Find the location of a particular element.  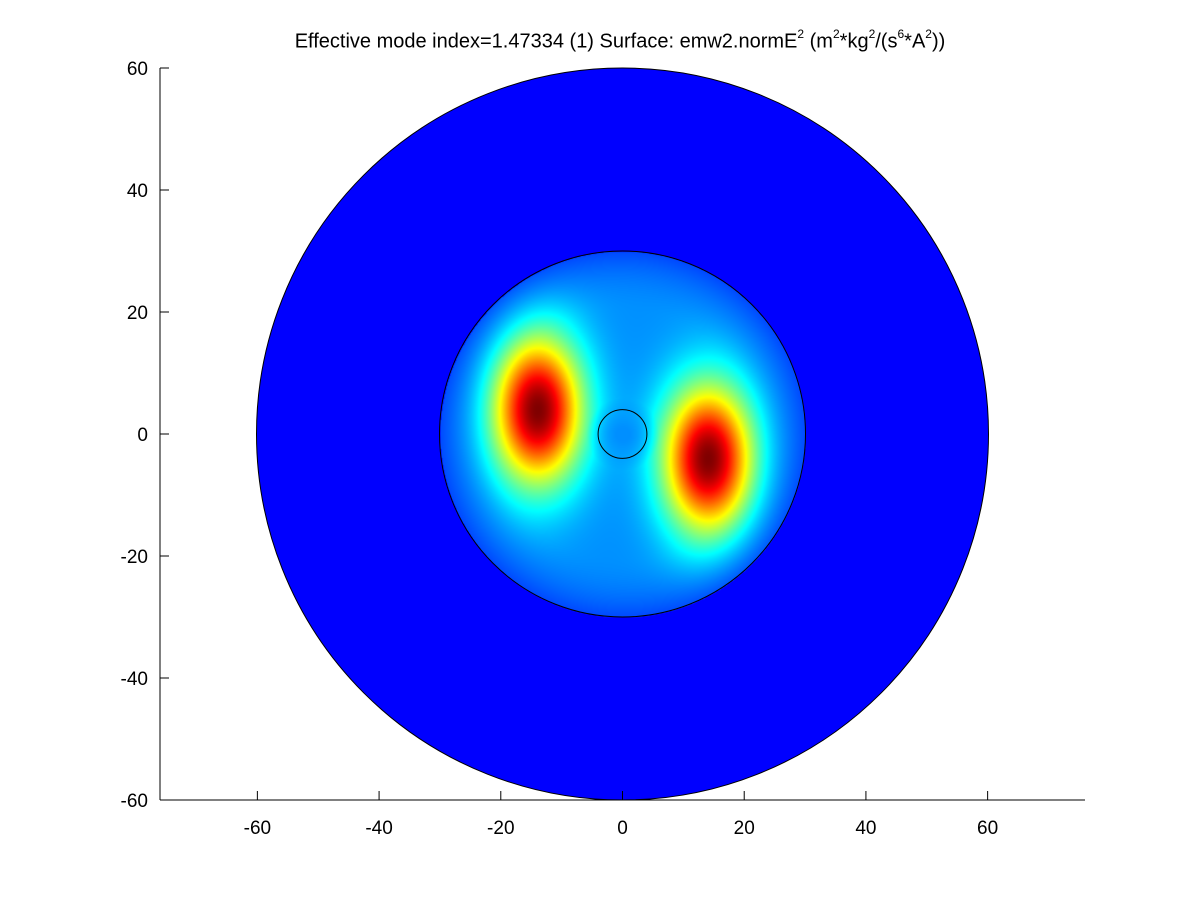

y-tick-label: 40 is located at coordinates (137, 191).